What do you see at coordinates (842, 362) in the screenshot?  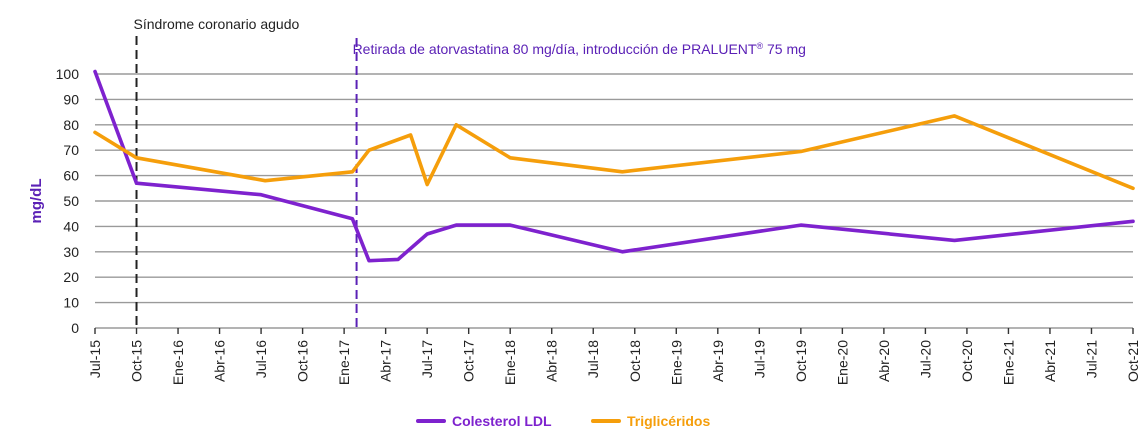 I see `x-tick-label: Ene-20` at bounding box center [842, 362].